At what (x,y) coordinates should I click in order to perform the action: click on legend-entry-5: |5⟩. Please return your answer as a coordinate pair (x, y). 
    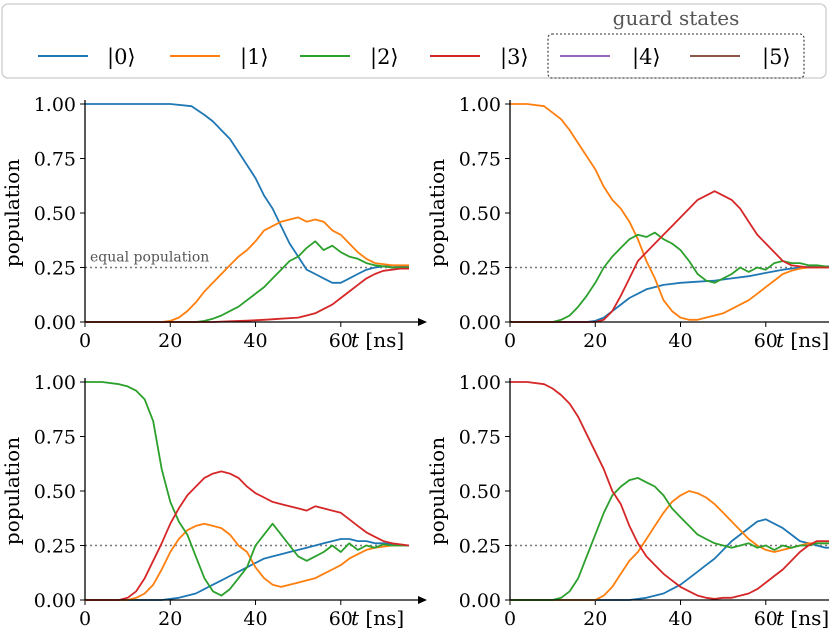
    Looking at the image, I should click on (740, 57).